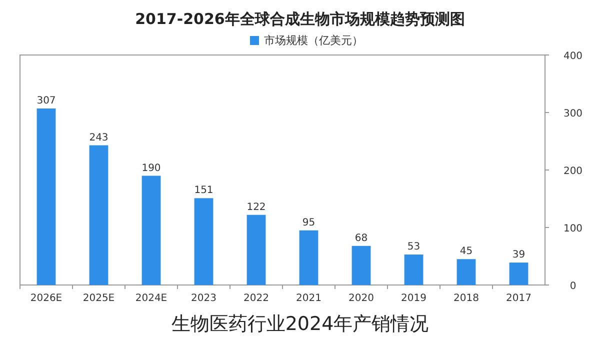  I want to click on x-tick-label: 2018, so click(466, 298).